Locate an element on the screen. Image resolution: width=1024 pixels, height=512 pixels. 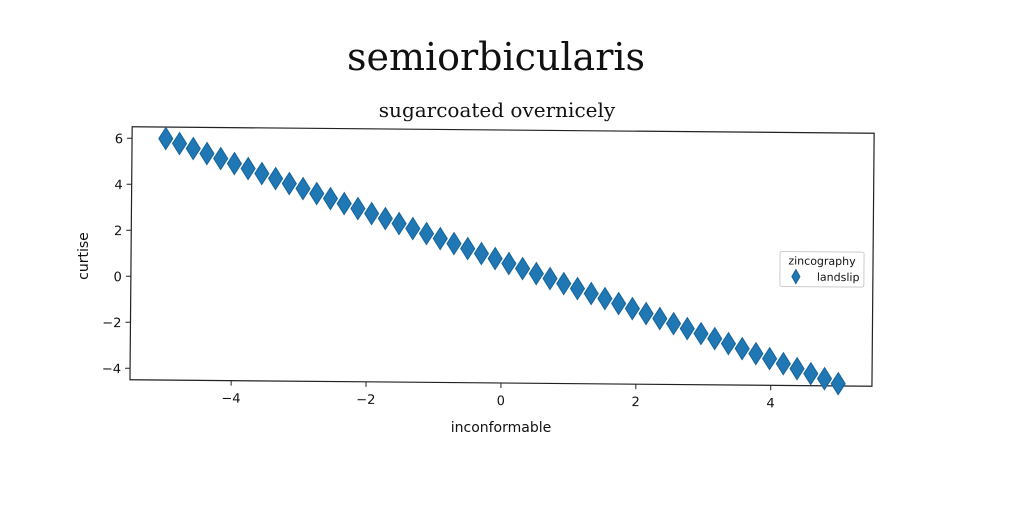
legend-marker-landslip is located at coordinates (796, 276).